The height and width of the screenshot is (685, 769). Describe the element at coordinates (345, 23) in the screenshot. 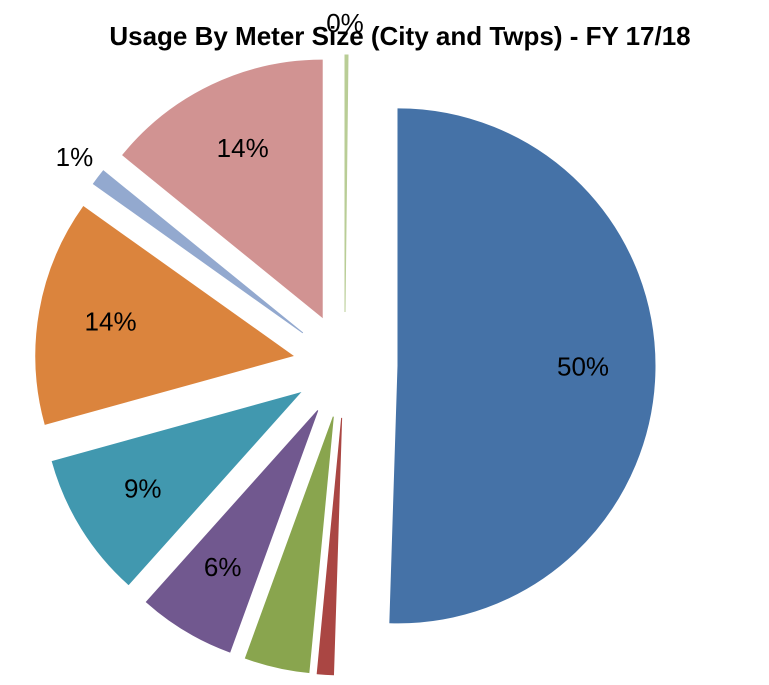

I see `data-label: 0%` at that location.